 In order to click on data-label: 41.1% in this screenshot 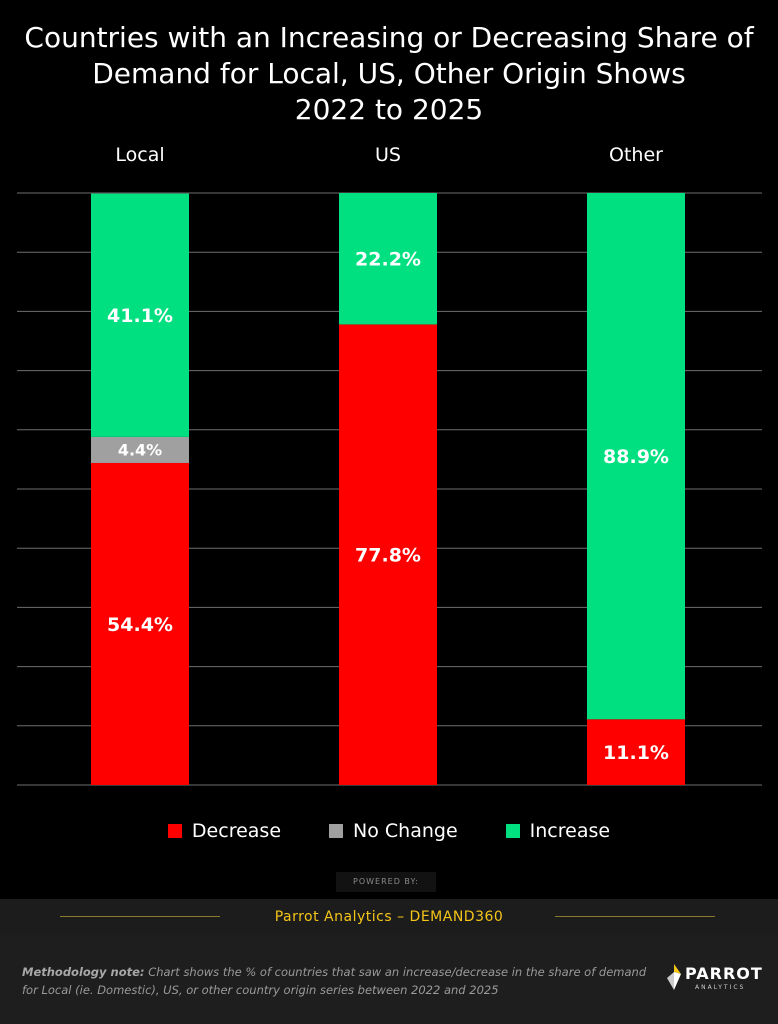, I will do `click(140, 316)`.